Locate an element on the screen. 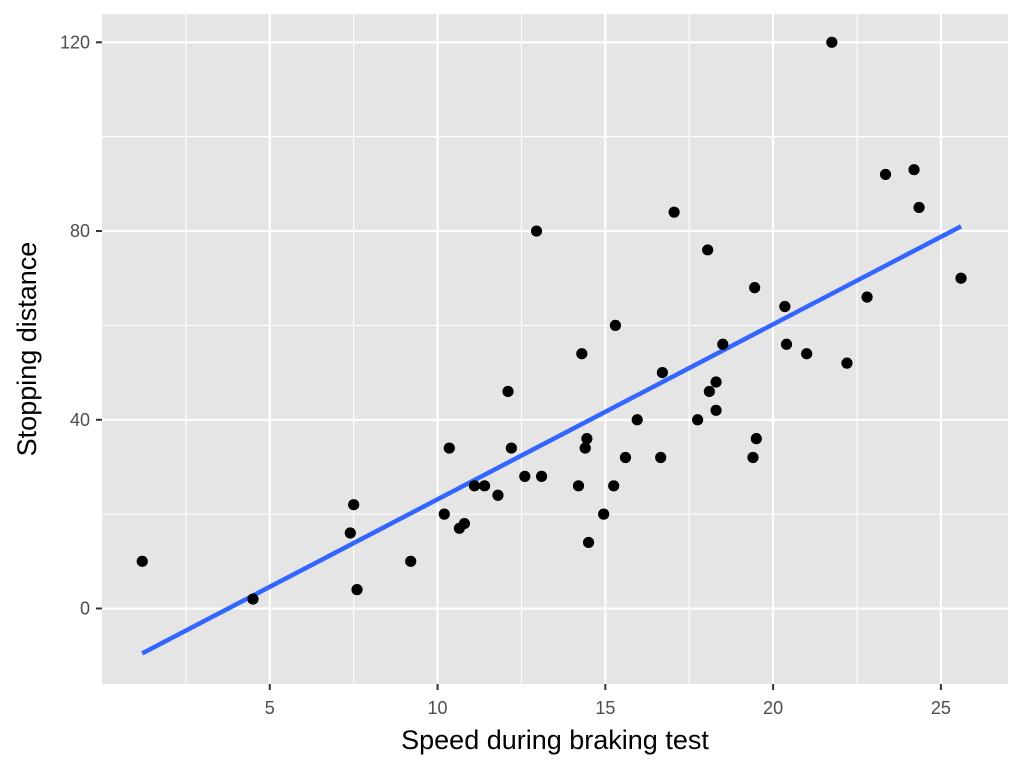 The height and width of the screenshot is (768, 1024). x-tick-label: 10 is located at coordinates (438, 708).